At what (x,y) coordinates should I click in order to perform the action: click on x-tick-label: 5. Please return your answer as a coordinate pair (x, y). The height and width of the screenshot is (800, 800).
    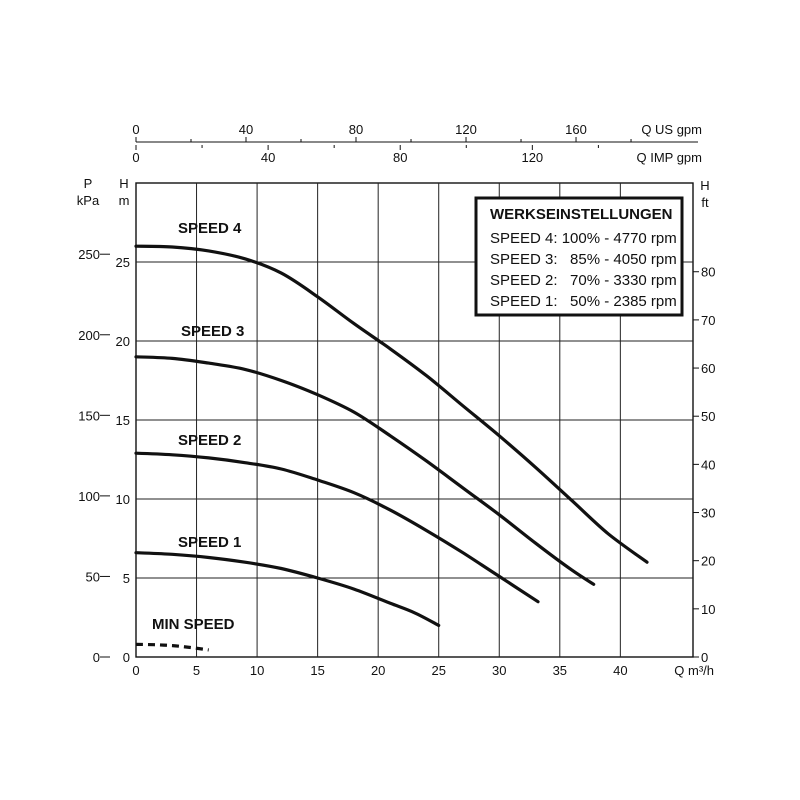
    Looking at the image, I should click on (196, 670).